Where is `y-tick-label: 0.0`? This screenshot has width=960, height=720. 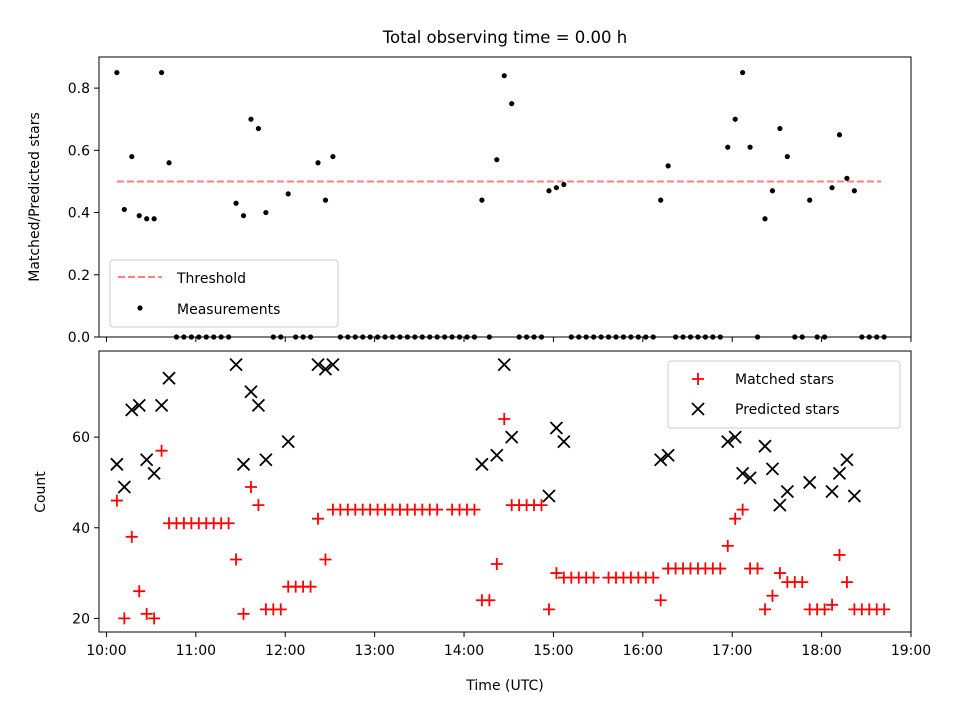 y-tick-label: 0.0 is located at coordinates (79, 338).